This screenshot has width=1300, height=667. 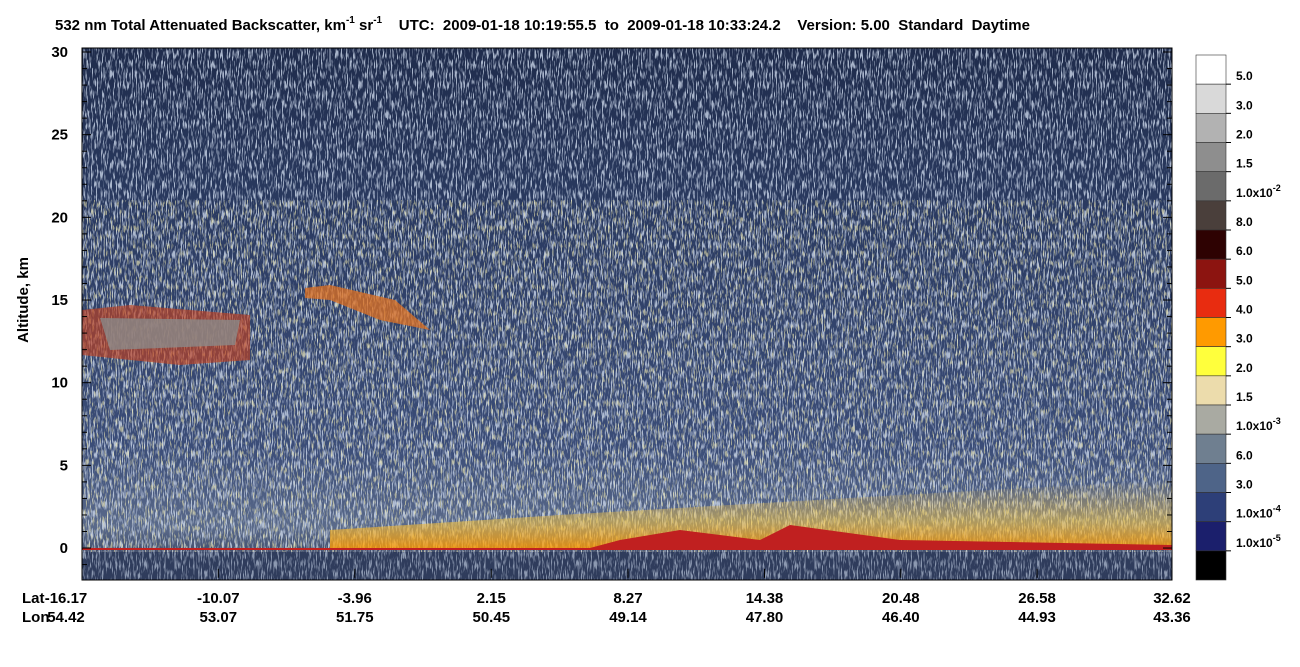 What do you see at coordinates (66, 617) in the screenshot?
I see `lon-tick-label: 54.42` at bounding box center [66, 617].